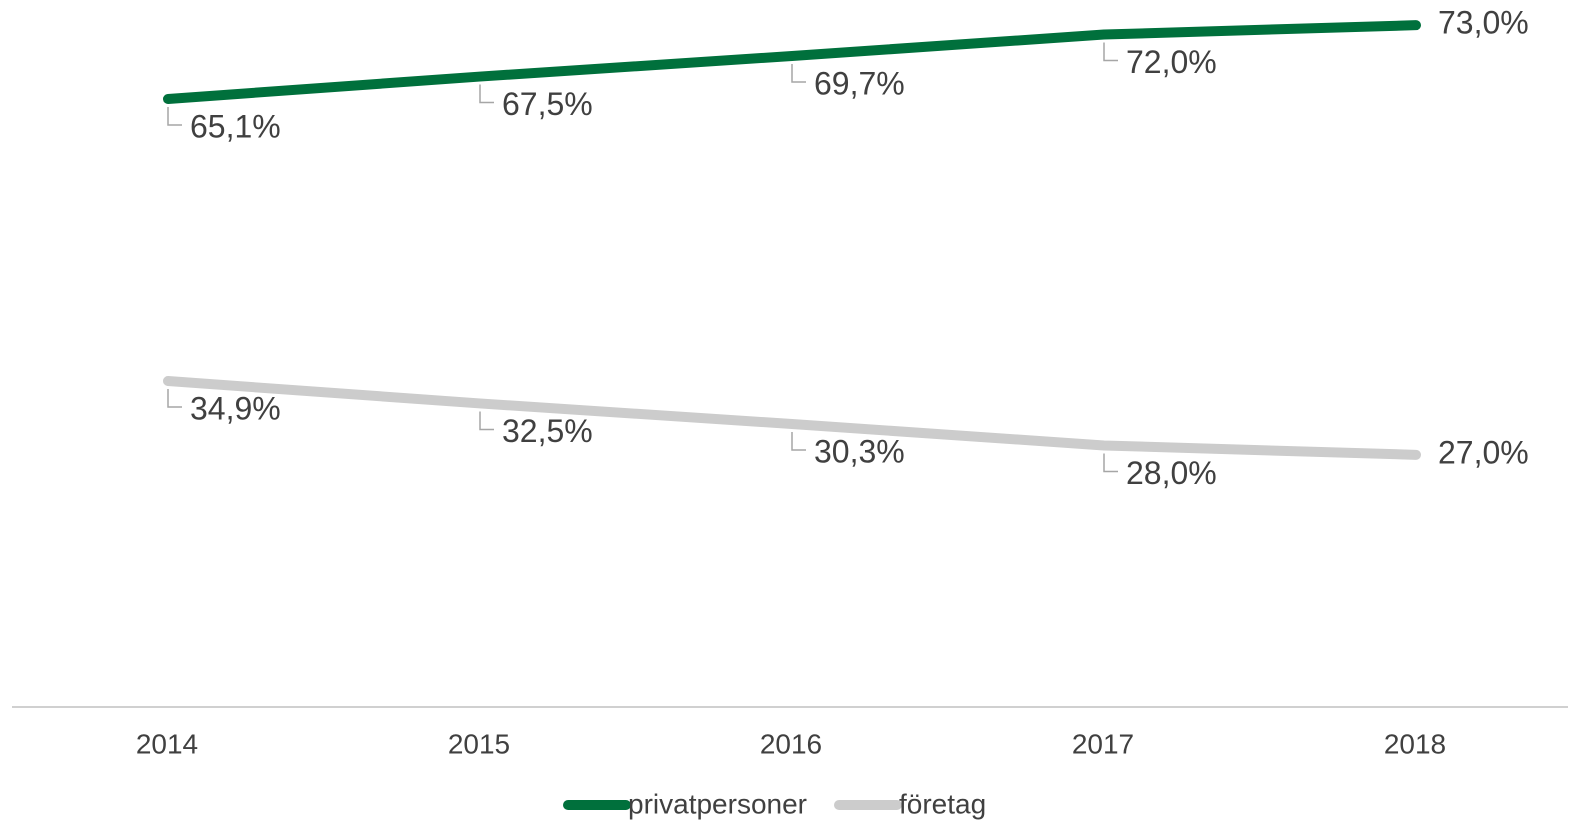 This screenshot has height=832, width=1584. Describe the element at coordinates (791, 743) in the screenshot. I see `x-tick-label: 2016` at that location.